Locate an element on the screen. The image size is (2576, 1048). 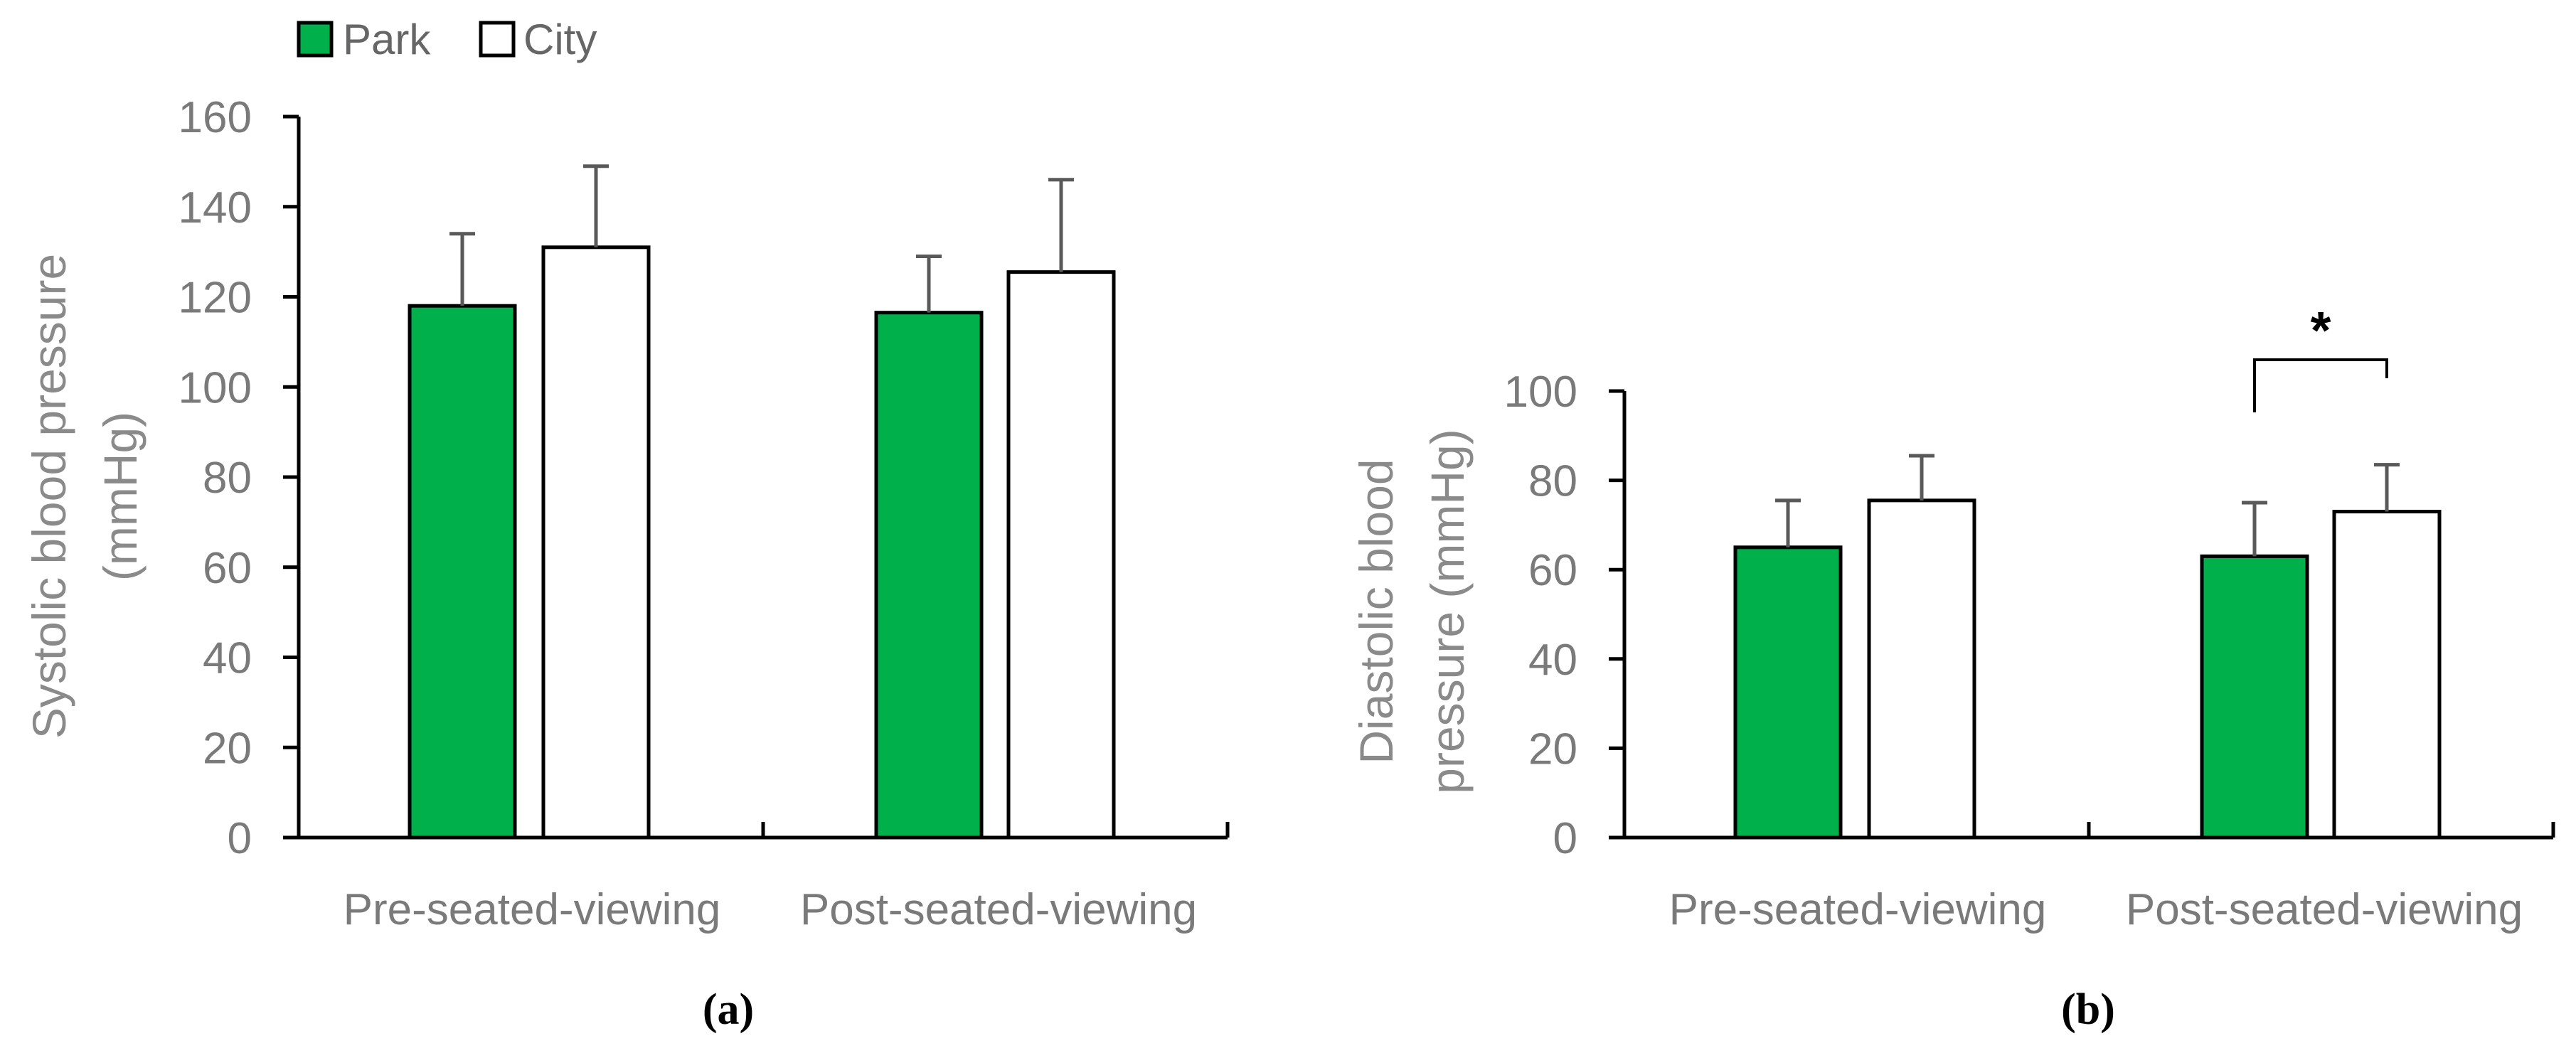
x-tick-label-b-1: Post-seated-viewing is located at coordinates (2324, 909).